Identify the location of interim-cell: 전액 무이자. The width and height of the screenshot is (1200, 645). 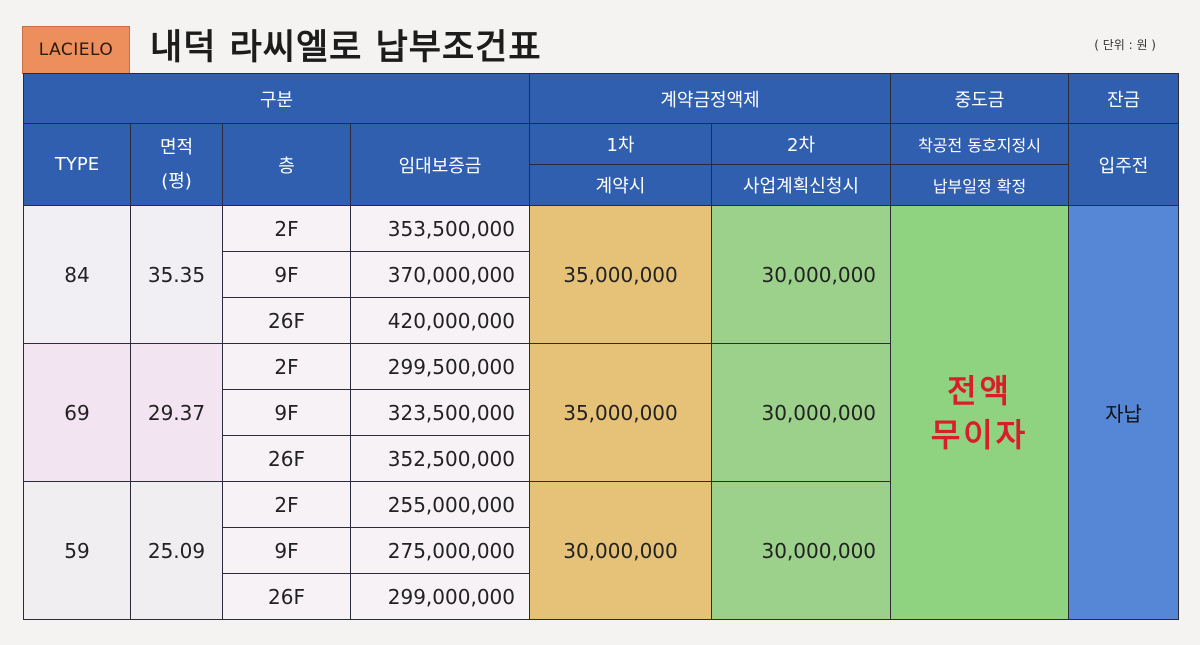
(980, 412).